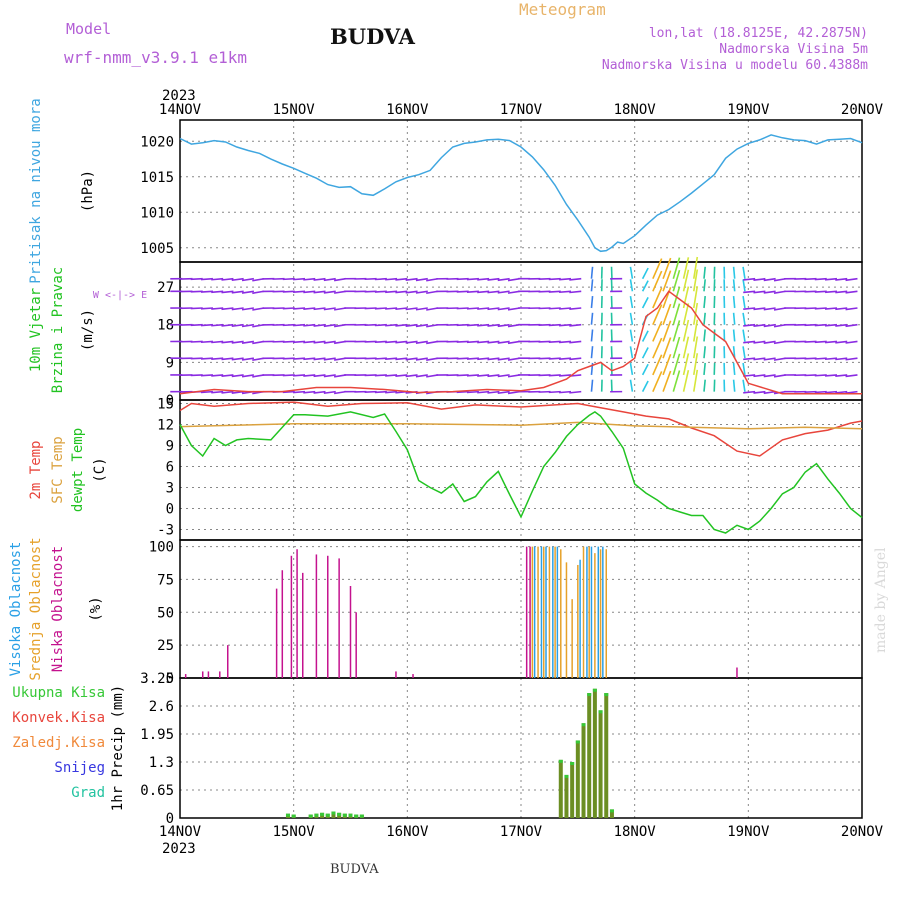  I want to click on temperature-ylabel: (C), so click(100, 469).